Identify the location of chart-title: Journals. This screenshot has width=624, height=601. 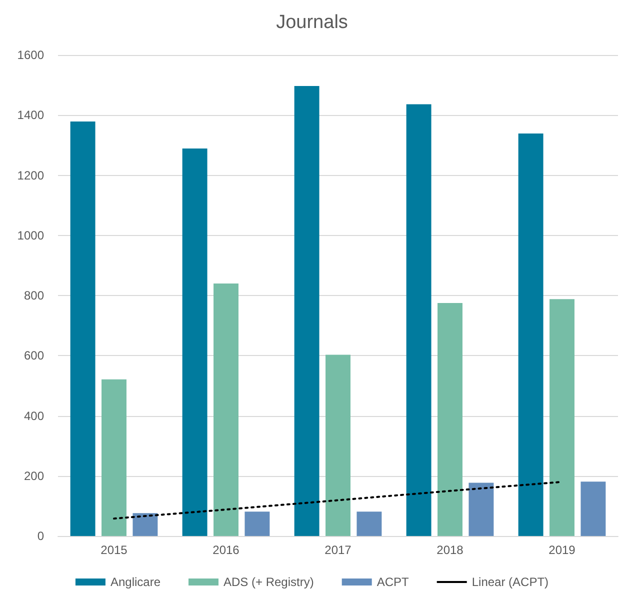
(312, 22).